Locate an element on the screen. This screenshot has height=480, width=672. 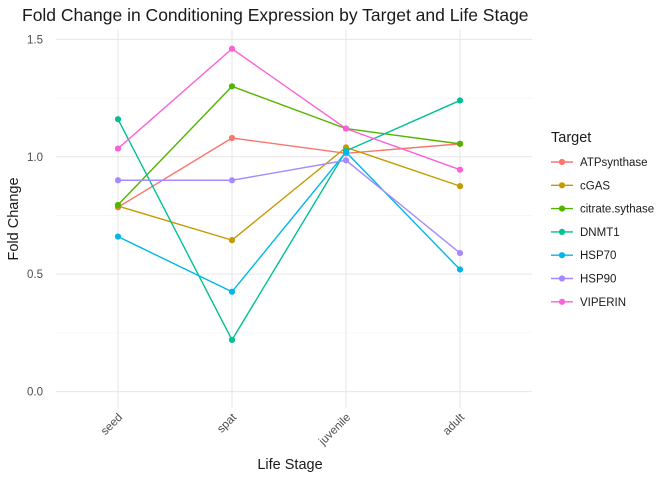
legend-item: DNMT1 is located at coordinates (585, 233).